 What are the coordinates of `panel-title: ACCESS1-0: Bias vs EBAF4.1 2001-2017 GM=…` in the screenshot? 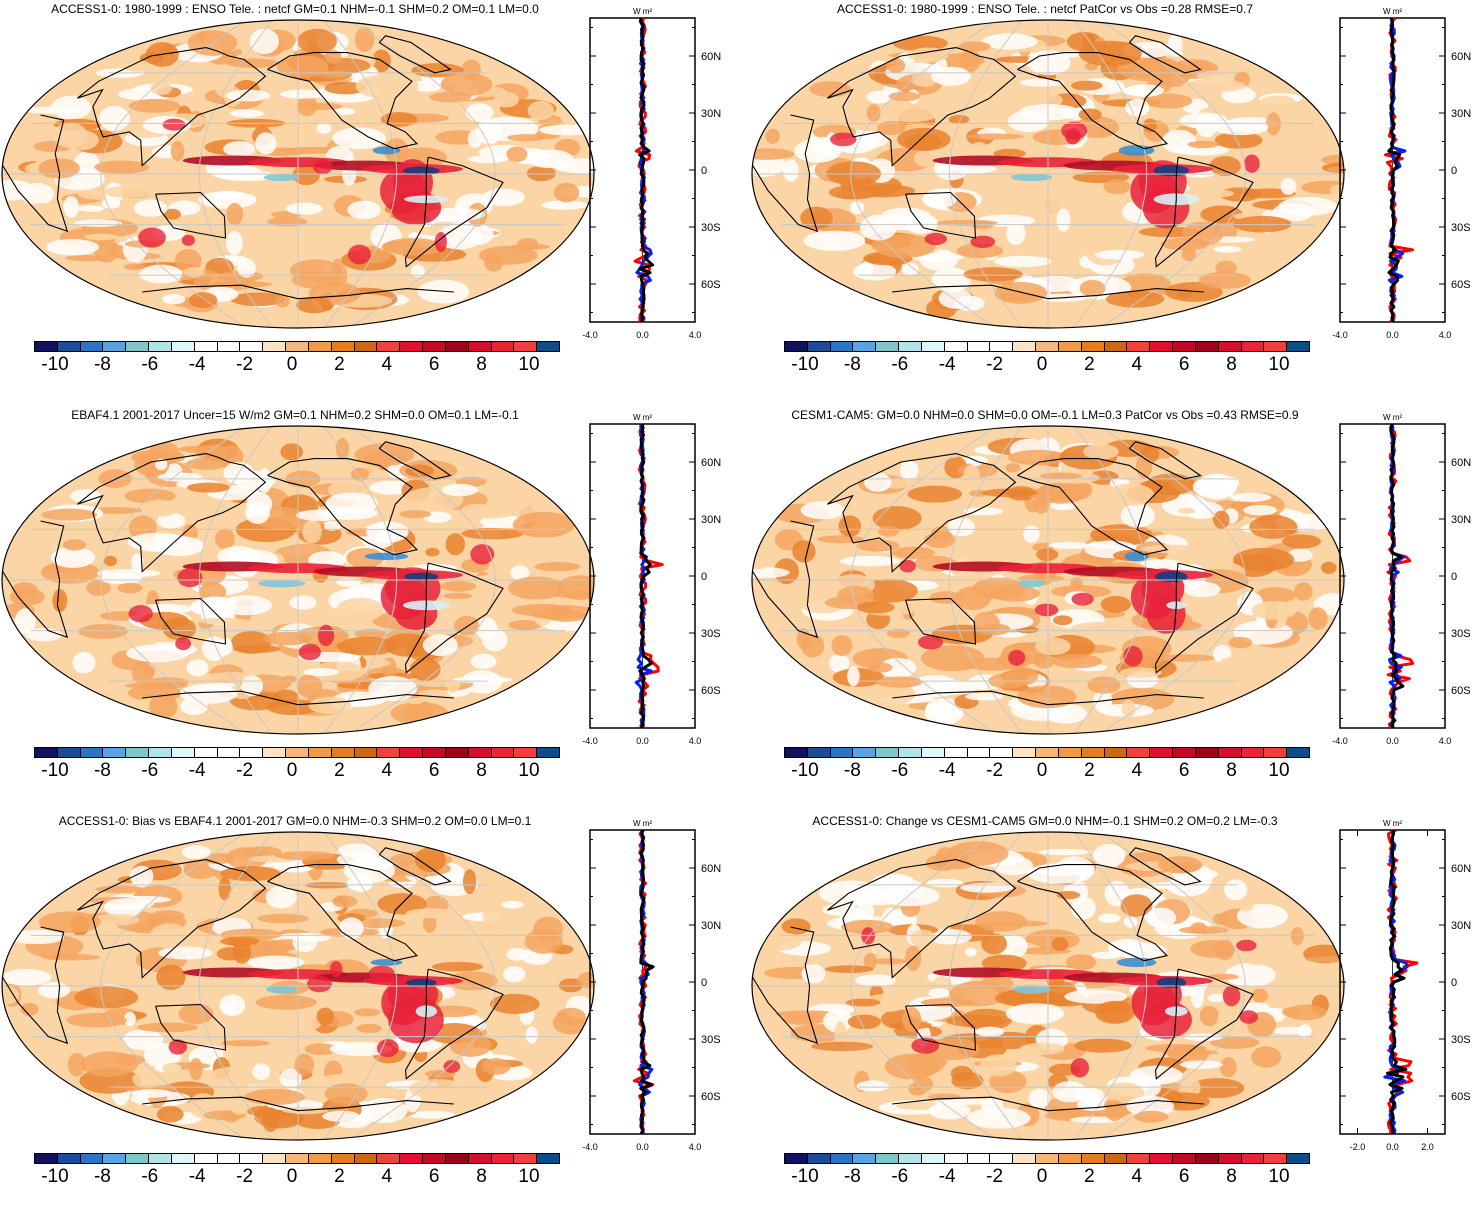 It's located at (295, 821).